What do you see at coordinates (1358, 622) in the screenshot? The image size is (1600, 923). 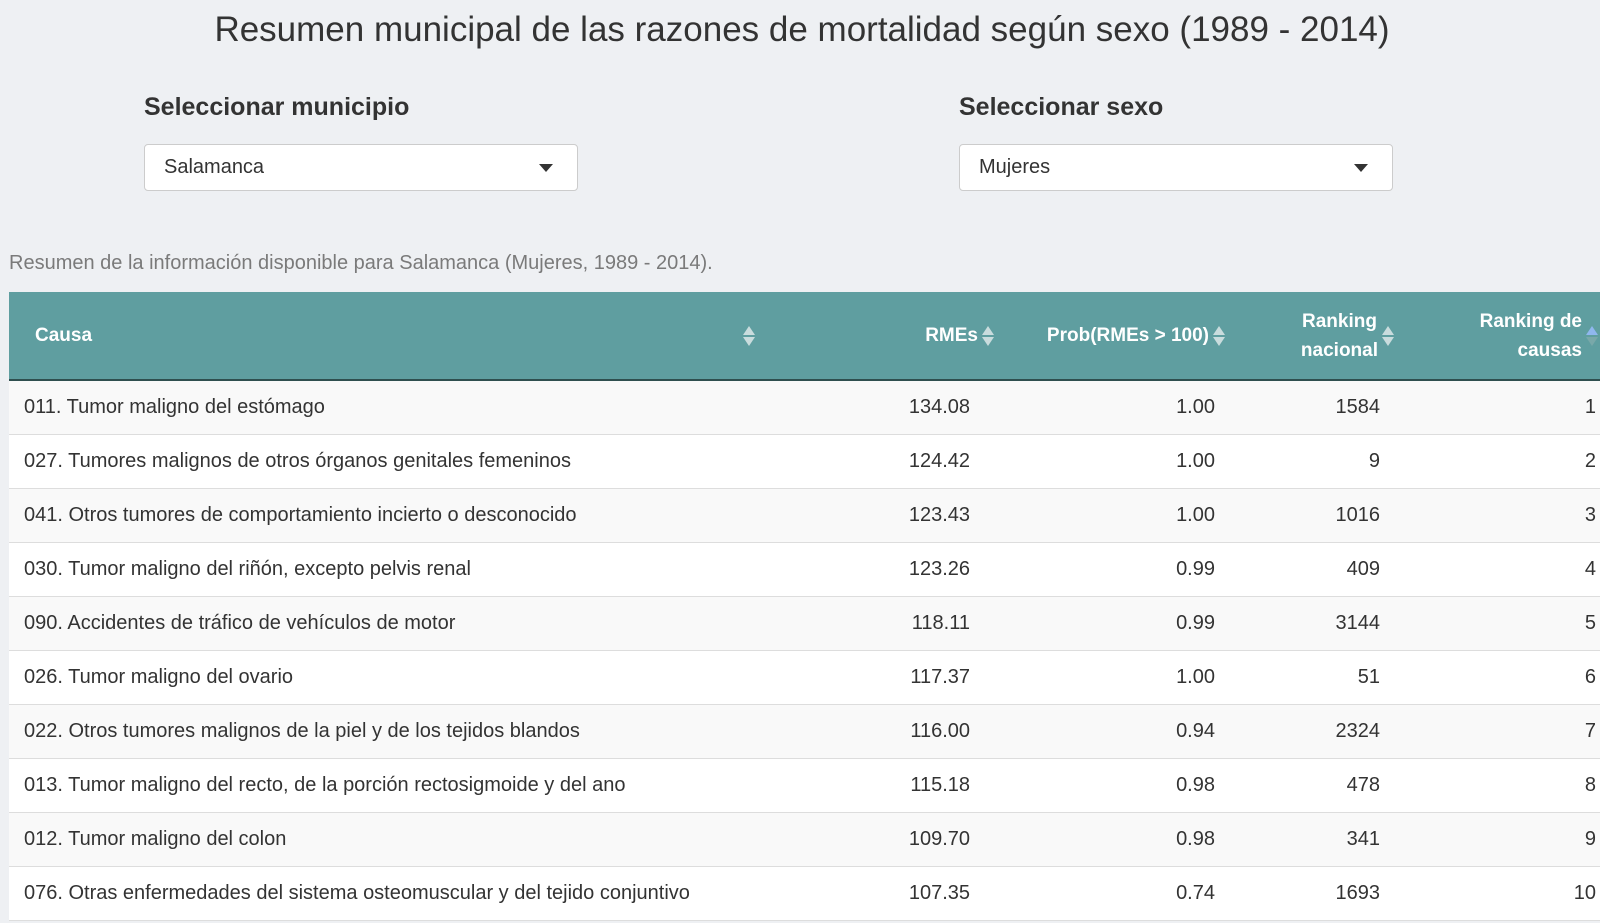 I see `cell-ranking-nacional: 3144` at bounding box center [1358, 622].